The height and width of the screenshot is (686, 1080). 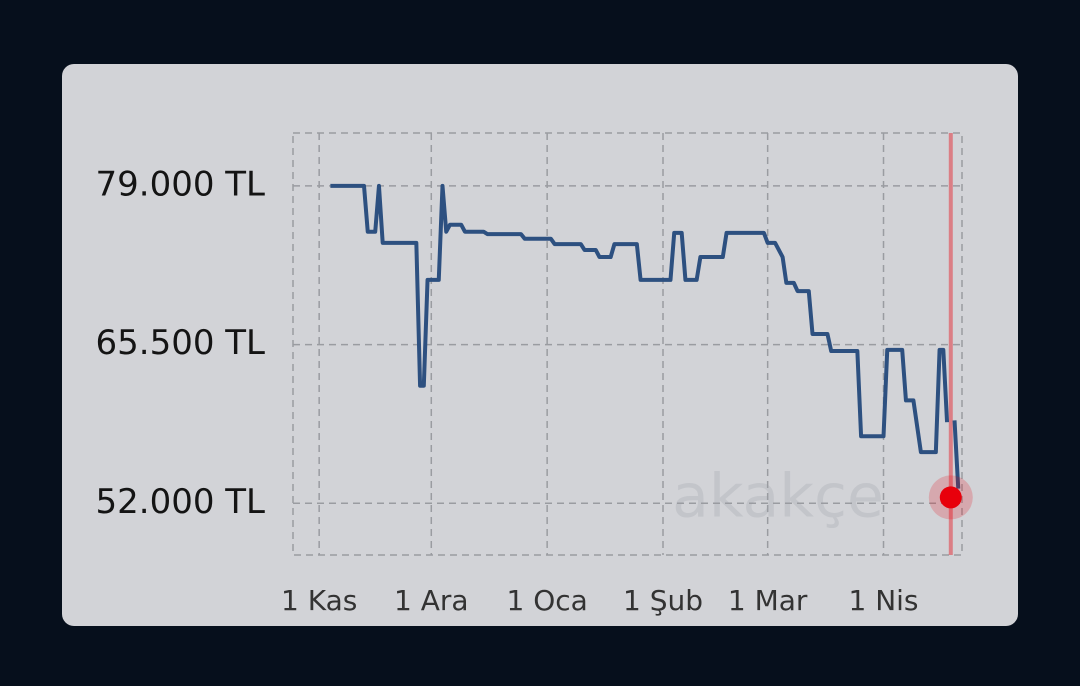 What do you see at coordinates (181, 502) in the screenshot?
I see `y-tick-label: 52.000 TL` at bounding box center [181, 502].